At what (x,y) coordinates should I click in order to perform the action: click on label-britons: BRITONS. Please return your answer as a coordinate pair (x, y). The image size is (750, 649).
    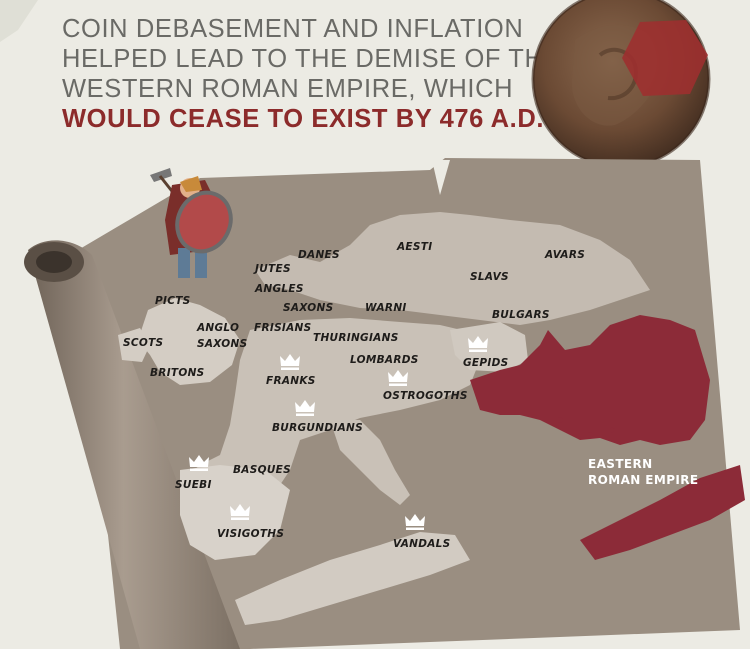
    Looking at the image, I should click on (177, 373).